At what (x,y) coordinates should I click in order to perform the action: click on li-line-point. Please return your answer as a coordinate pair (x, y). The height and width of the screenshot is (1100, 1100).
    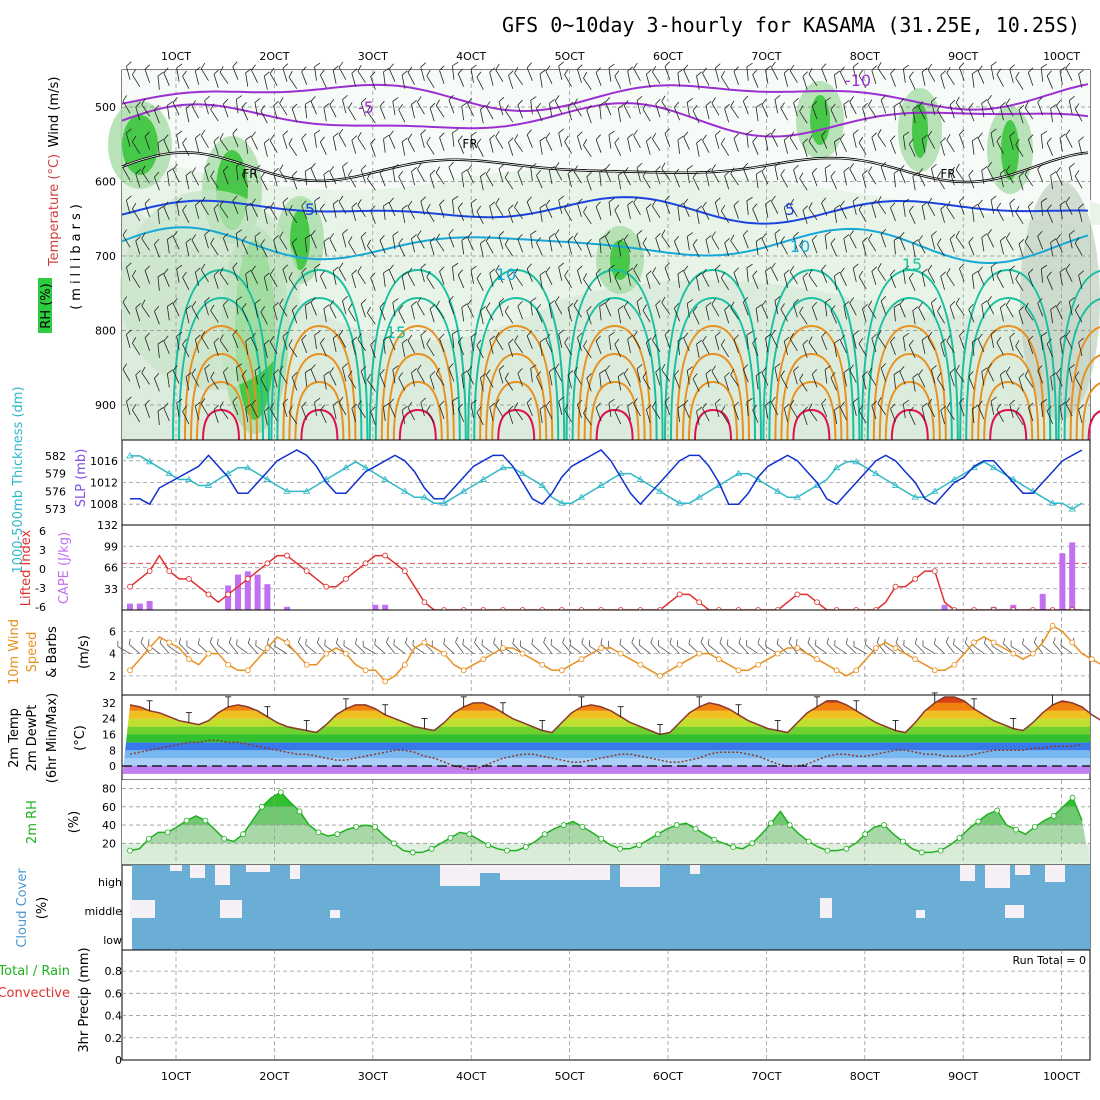
    Looking at the image, I should click on (699, 602).